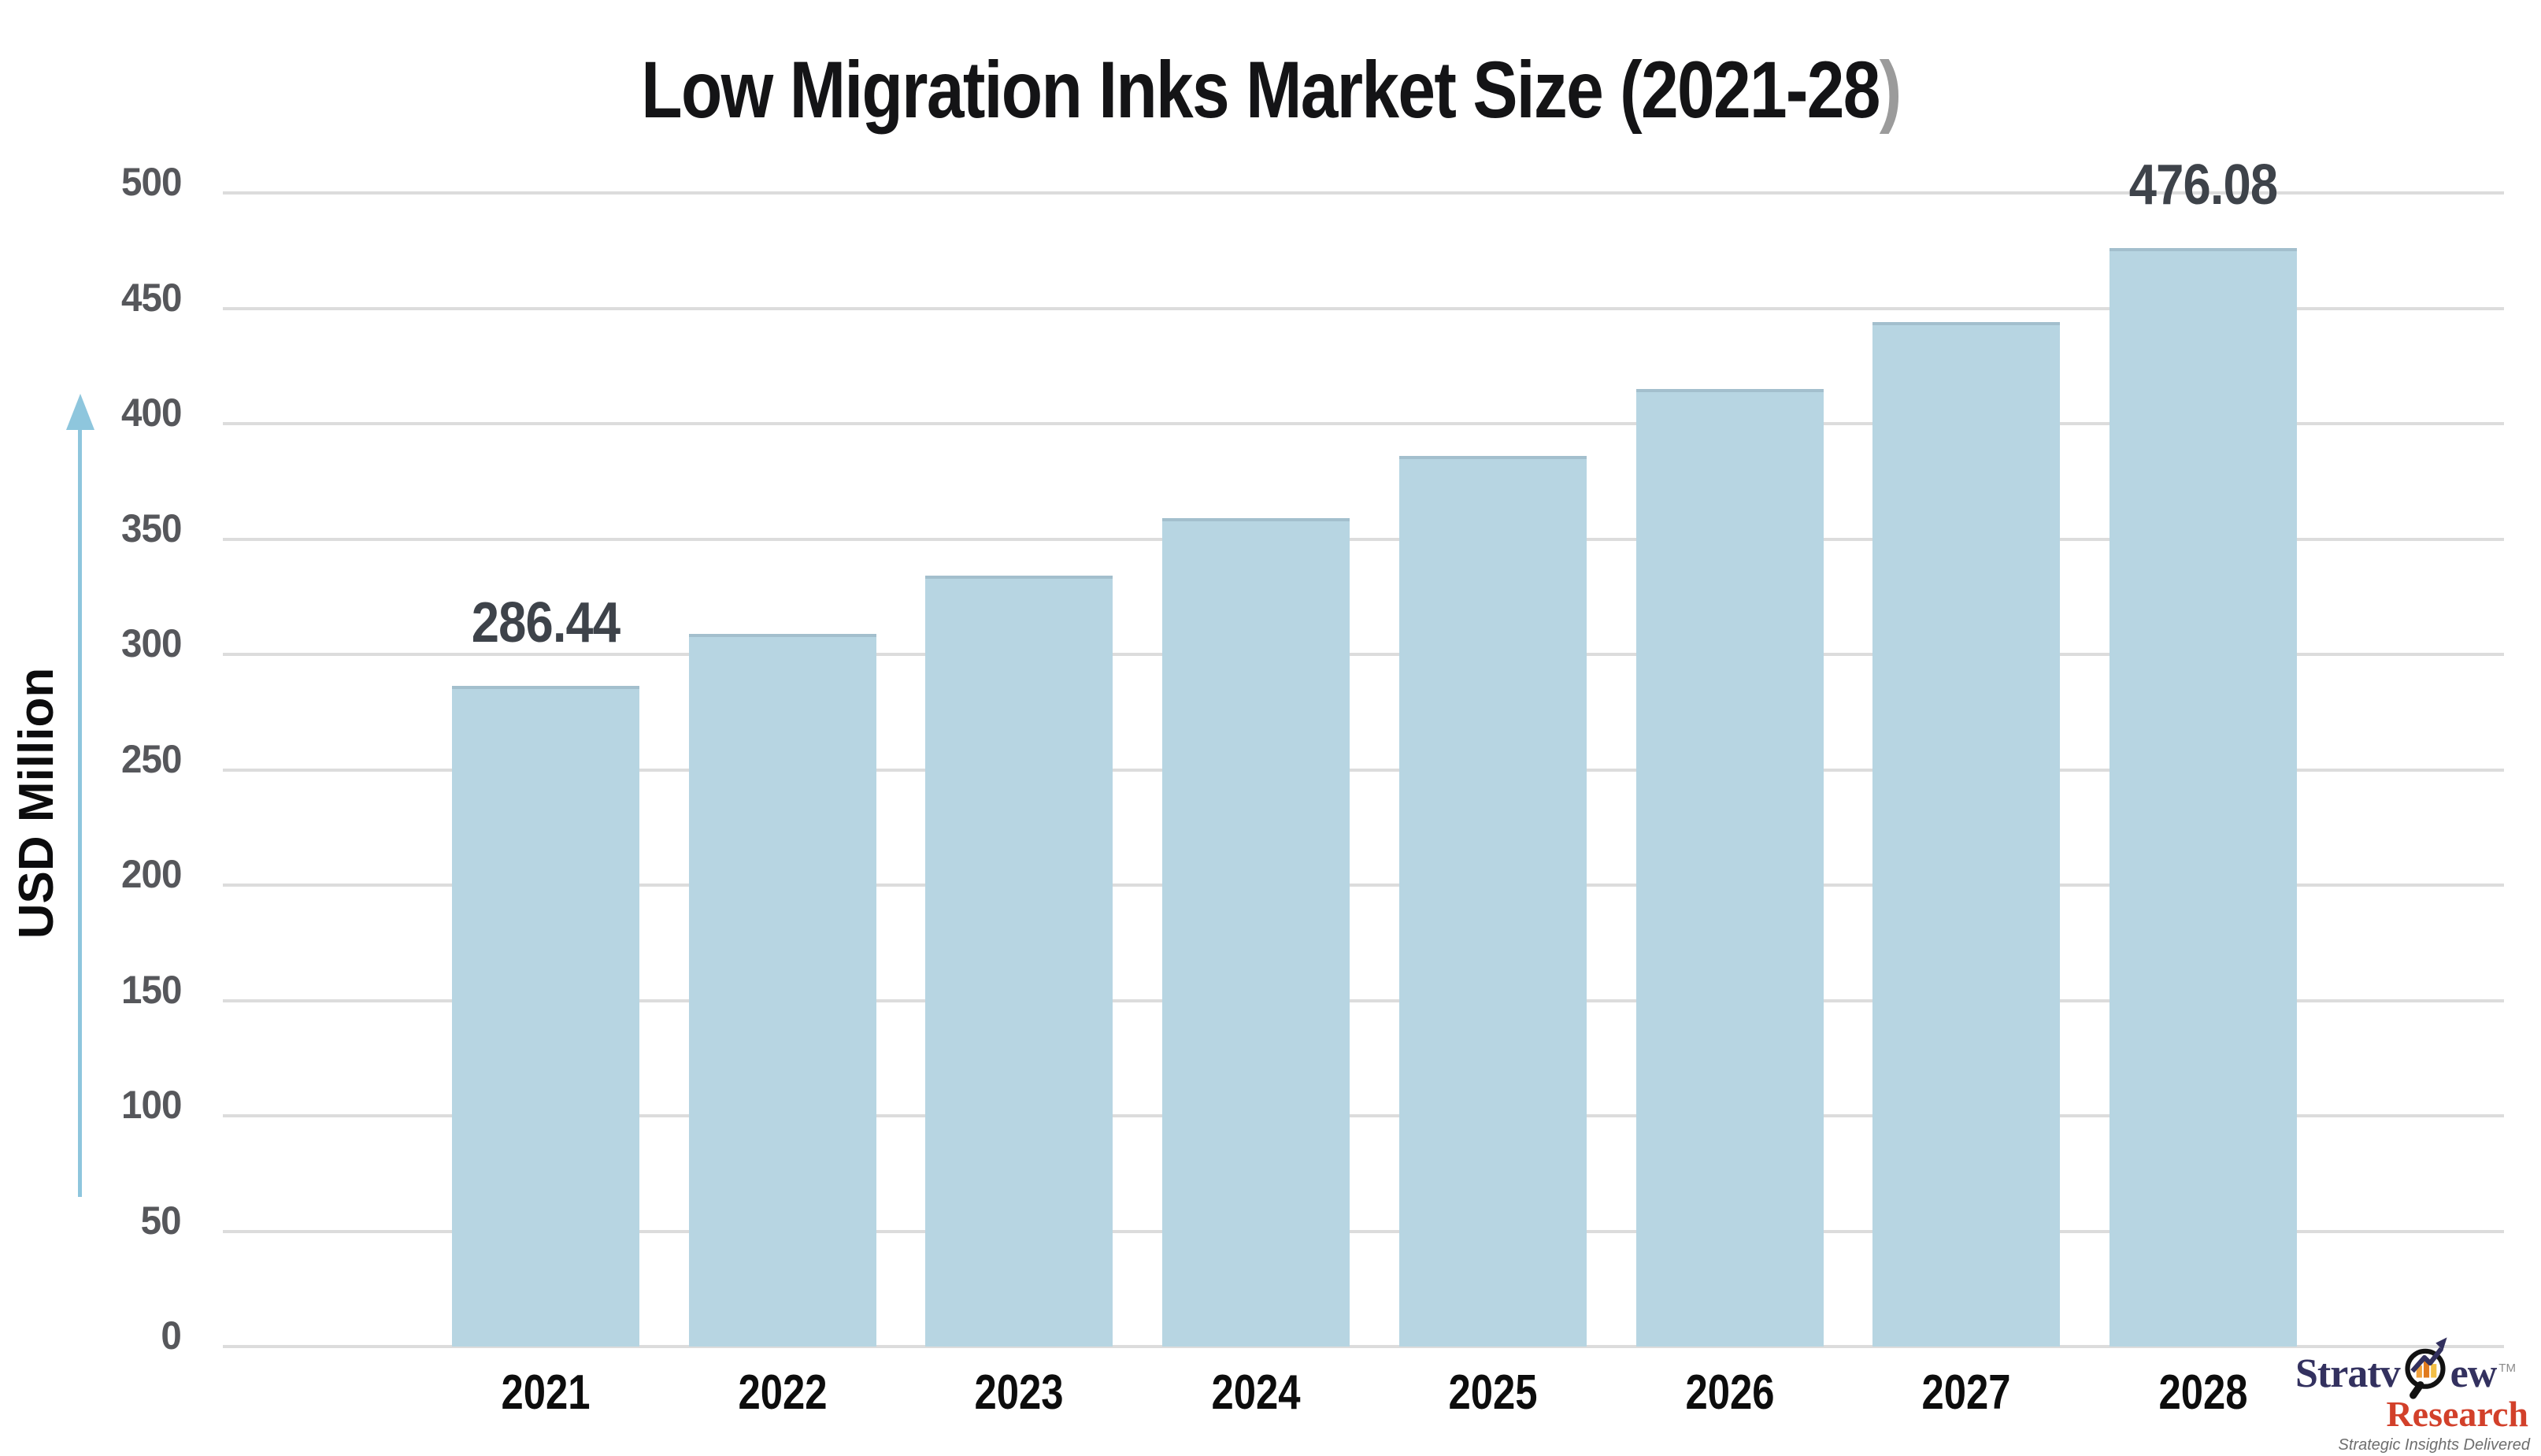  I want to click on y-tick-label-200: 200, so click(151, 874).